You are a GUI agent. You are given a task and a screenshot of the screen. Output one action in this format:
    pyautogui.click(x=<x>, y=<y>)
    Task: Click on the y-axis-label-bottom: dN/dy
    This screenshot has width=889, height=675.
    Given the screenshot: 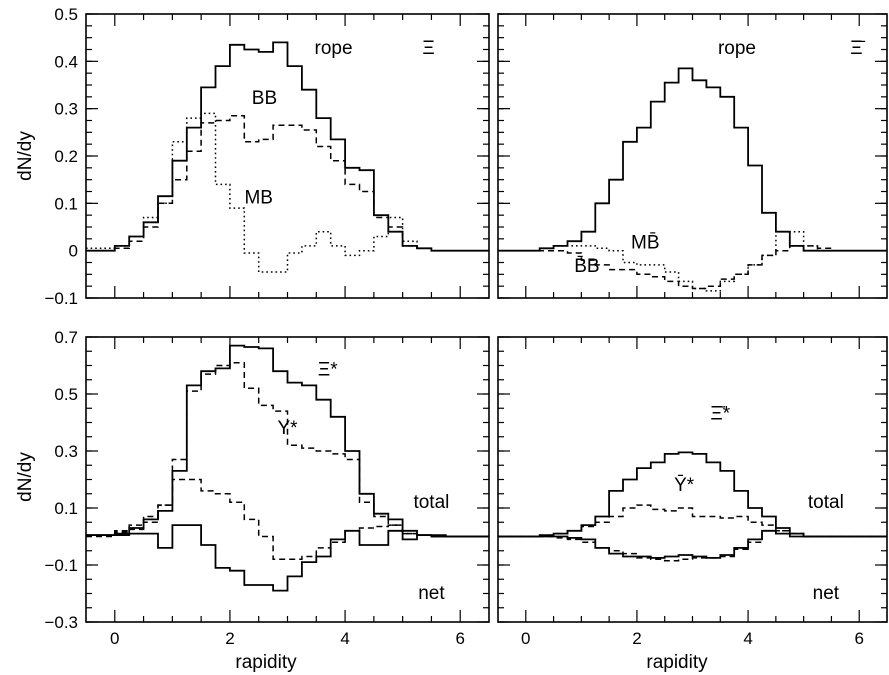 What is the action you would take?
    pyautogui.click(x=25, y=477)
    